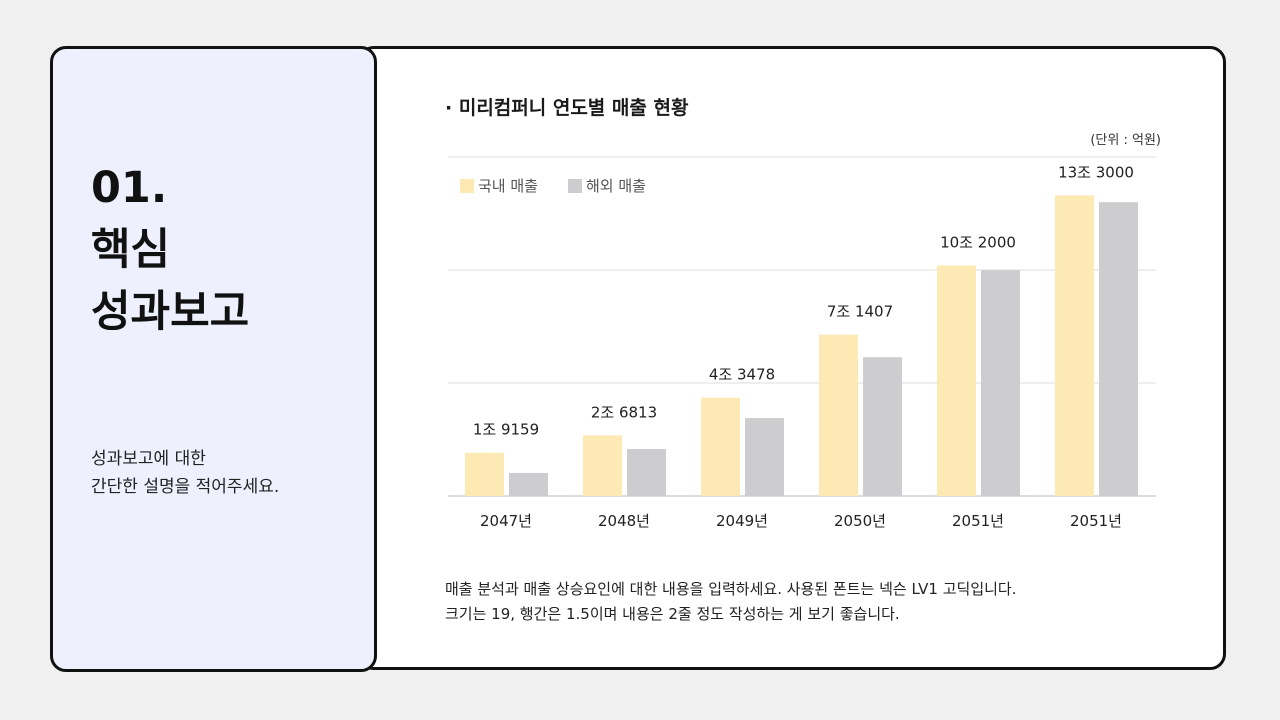 Image resolution: width=1280 pixels, height=720 pixels. I want to click on section-number: 01., so click(129, 188).